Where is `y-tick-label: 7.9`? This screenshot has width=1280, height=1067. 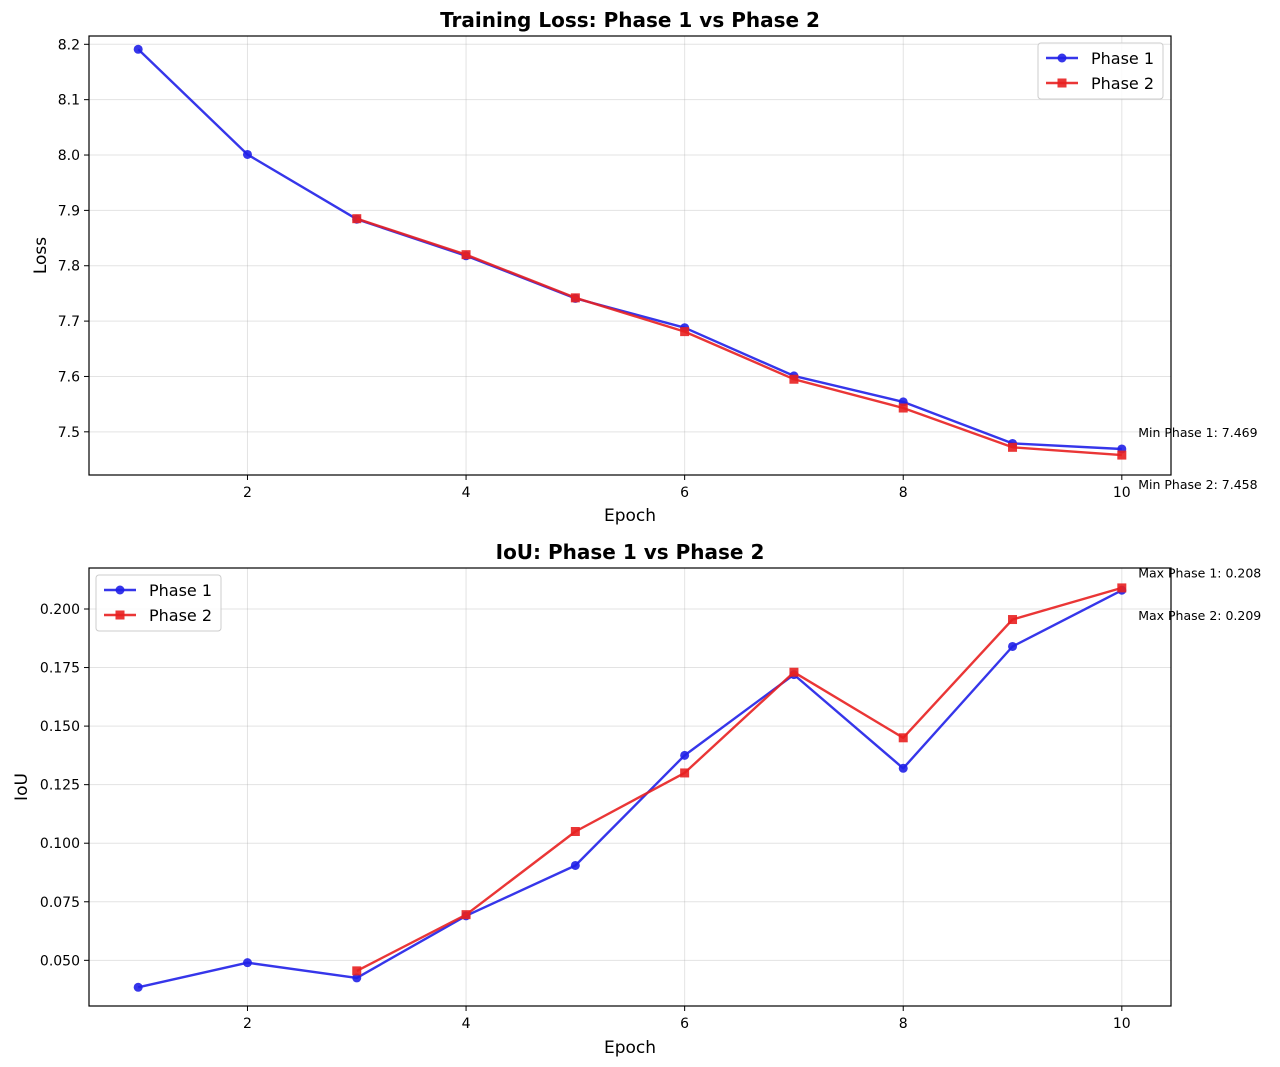 y-tick-label: 7.9 is located at coordinates (69, 211).